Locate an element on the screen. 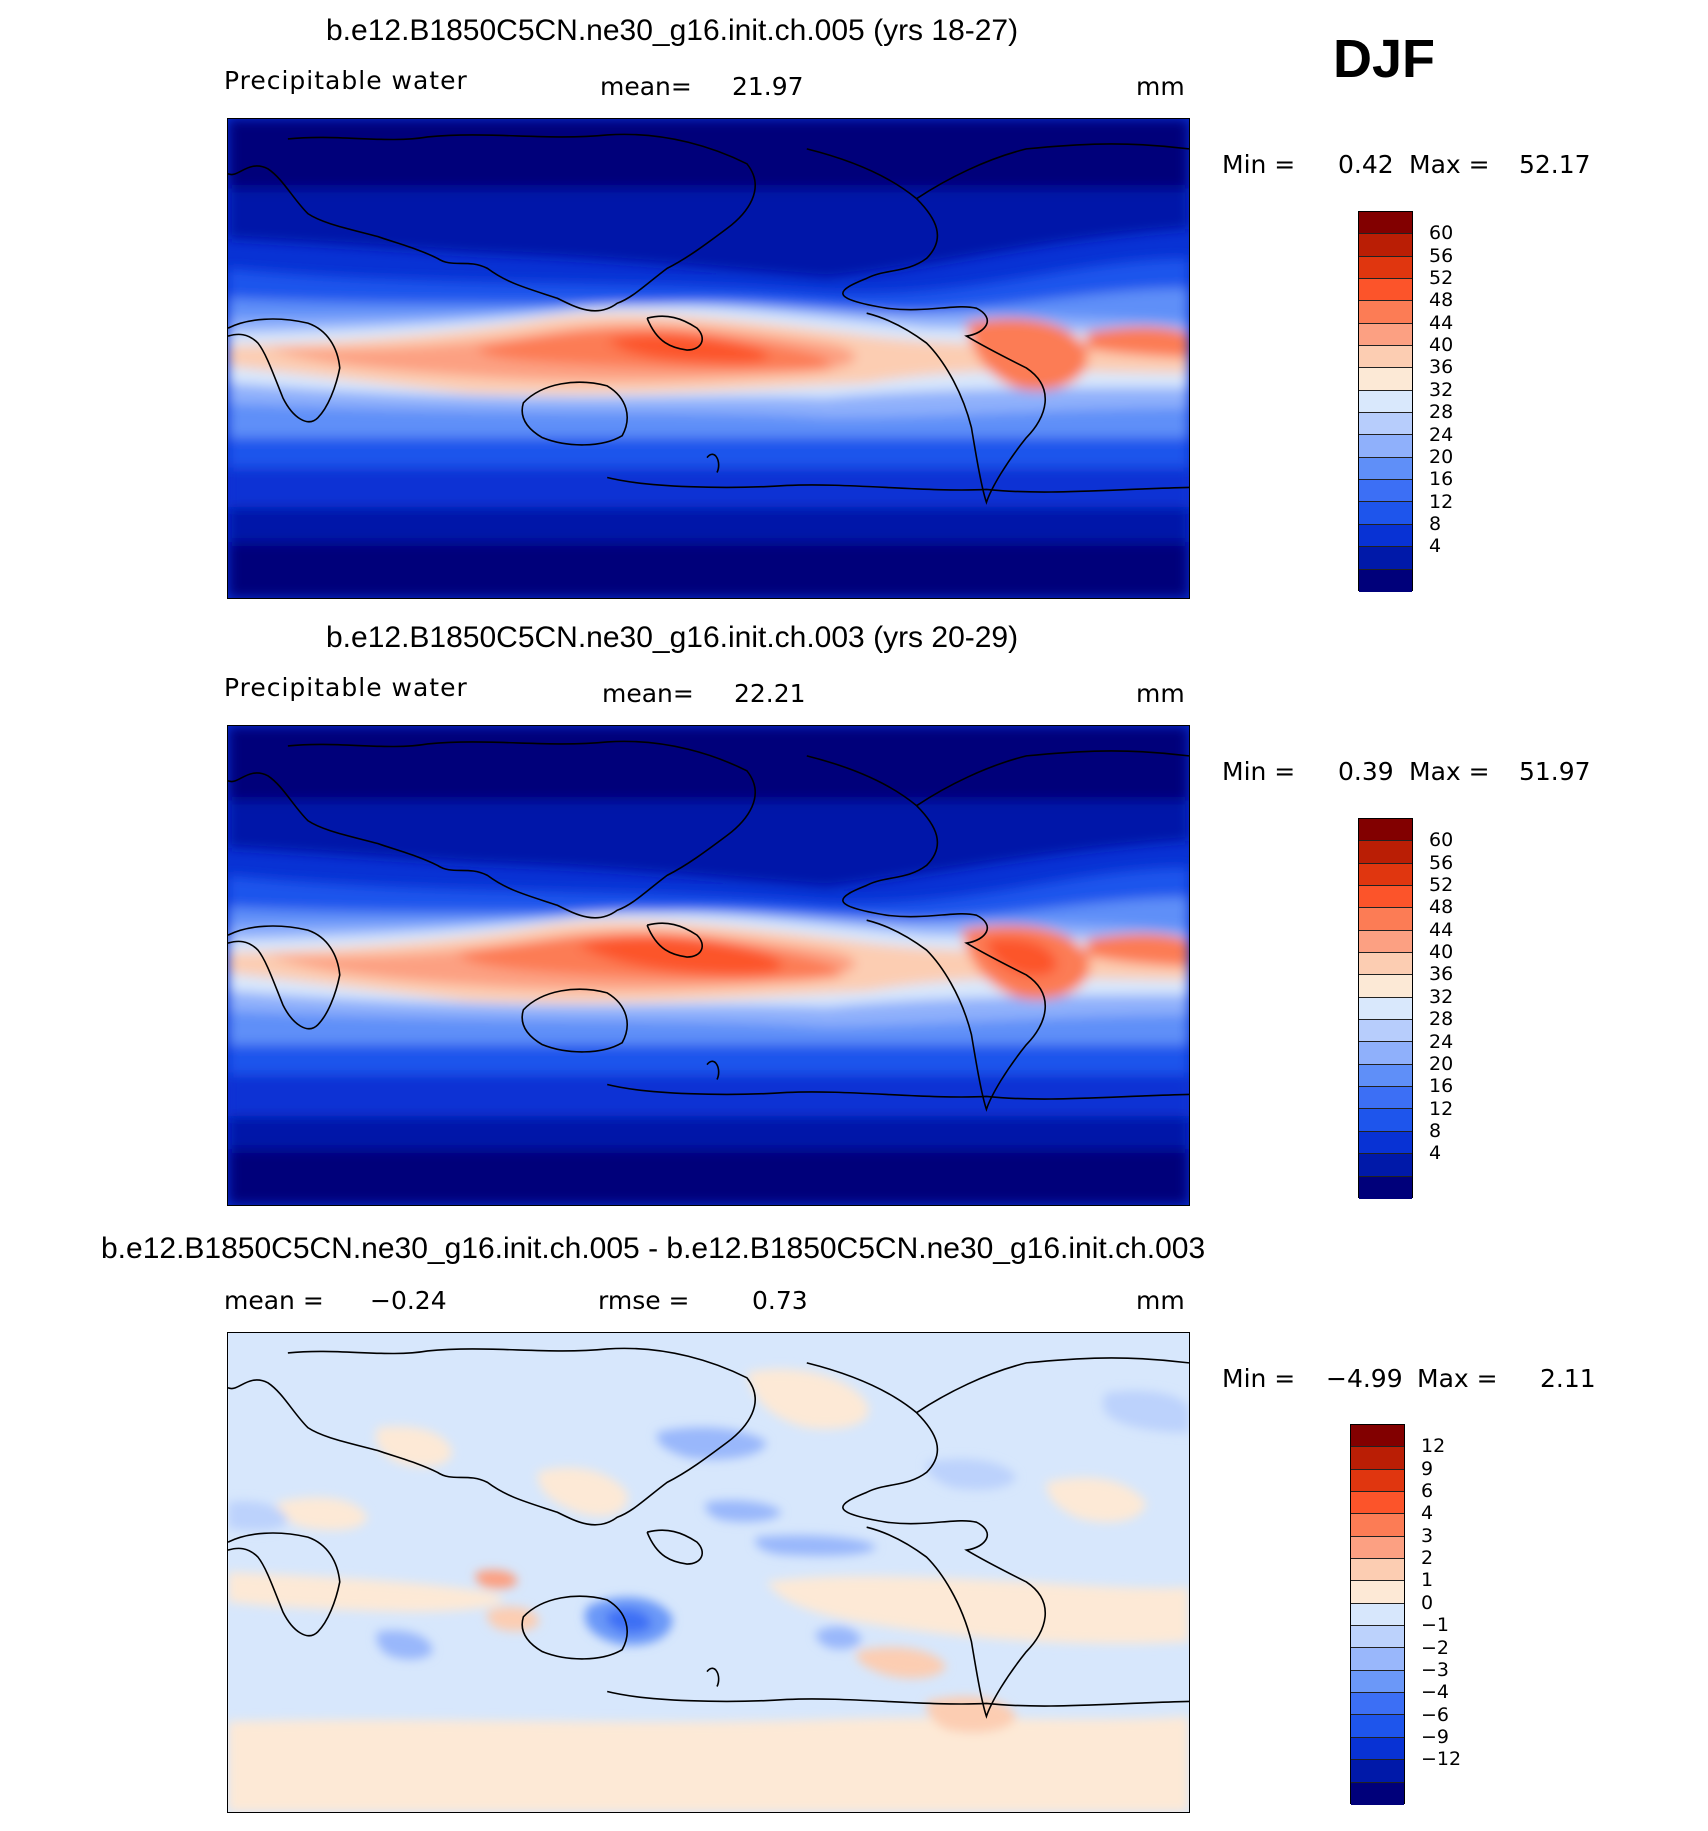  mean-value: 22.21 is located at coordinates (770, 693).